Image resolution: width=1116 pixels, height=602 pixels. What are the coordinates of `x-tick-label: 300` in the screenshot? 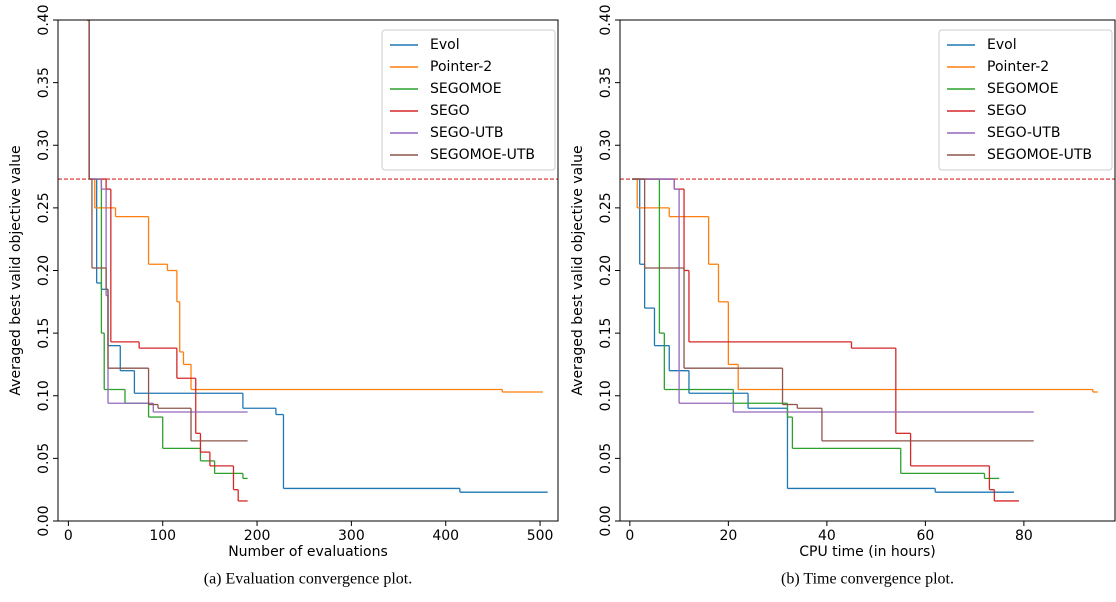 It's located at (351, 536).